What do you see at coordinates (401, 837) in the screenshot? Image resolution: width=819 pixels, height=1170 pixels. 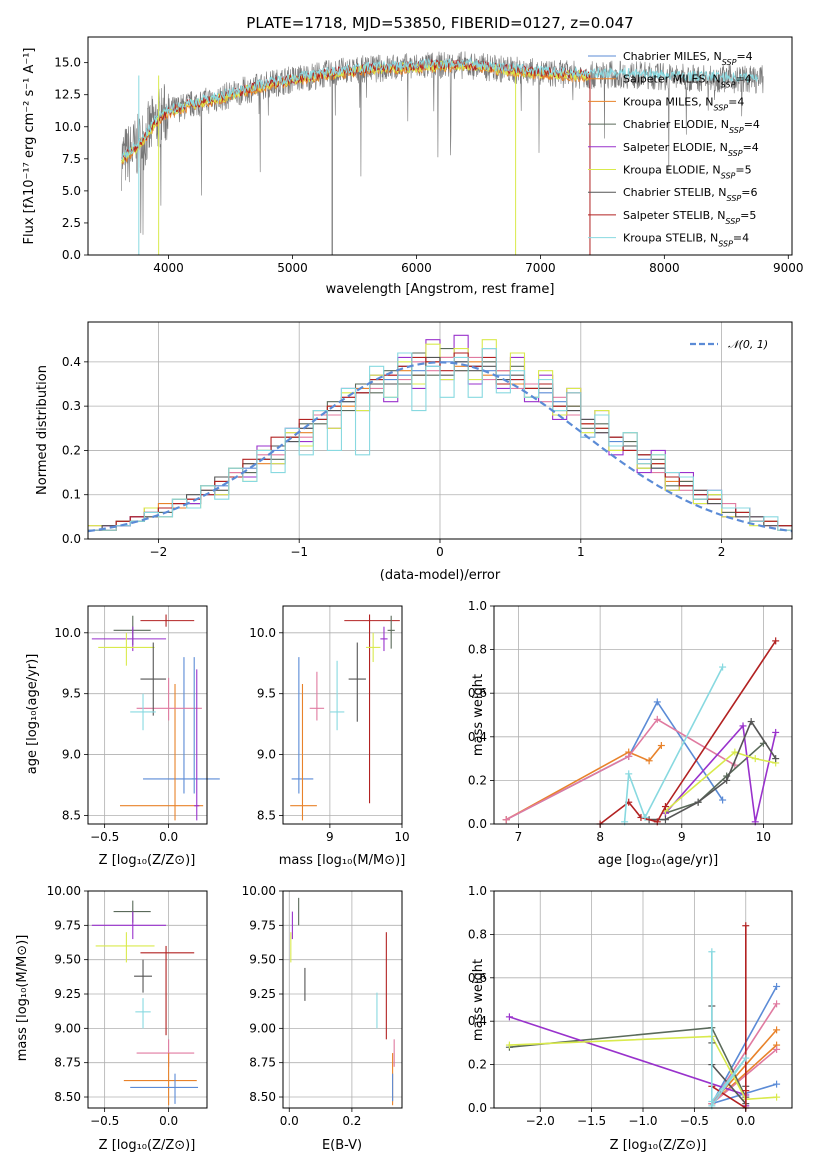 I see `x-tick-label: 10` at bounding box center [401, 837].